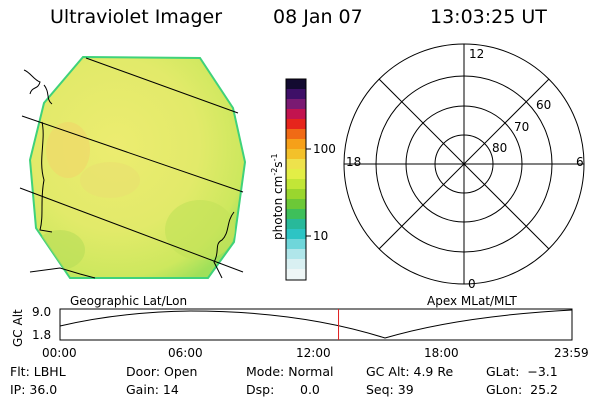  What do you see at coordinates (152, 389) in the screenshot?
I see `gain-info: Gain: 14` at bounding box center [152, 389].